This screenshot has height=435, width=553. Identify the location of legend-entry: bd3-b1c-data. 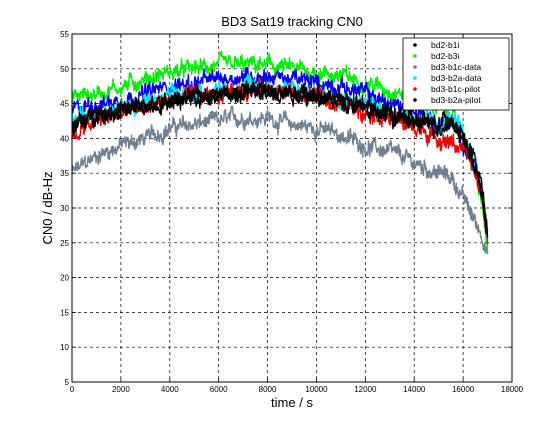
(456, 67).